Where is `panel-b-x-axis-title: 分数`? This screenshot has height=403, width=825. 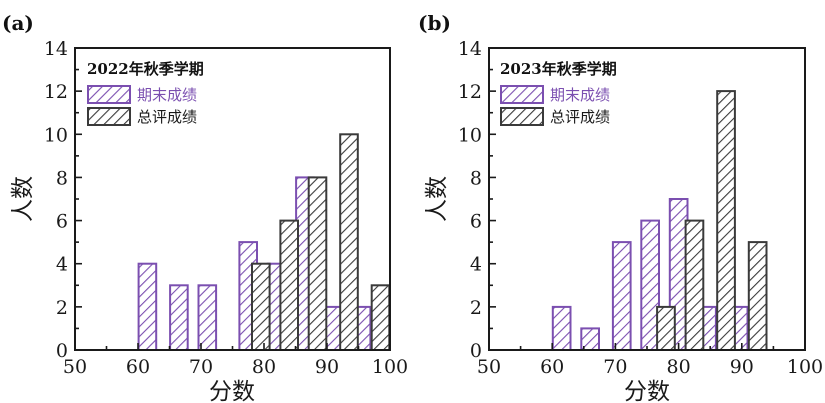 panel-b-x-axis-title: 分数 is located at coordinates (647, 391).